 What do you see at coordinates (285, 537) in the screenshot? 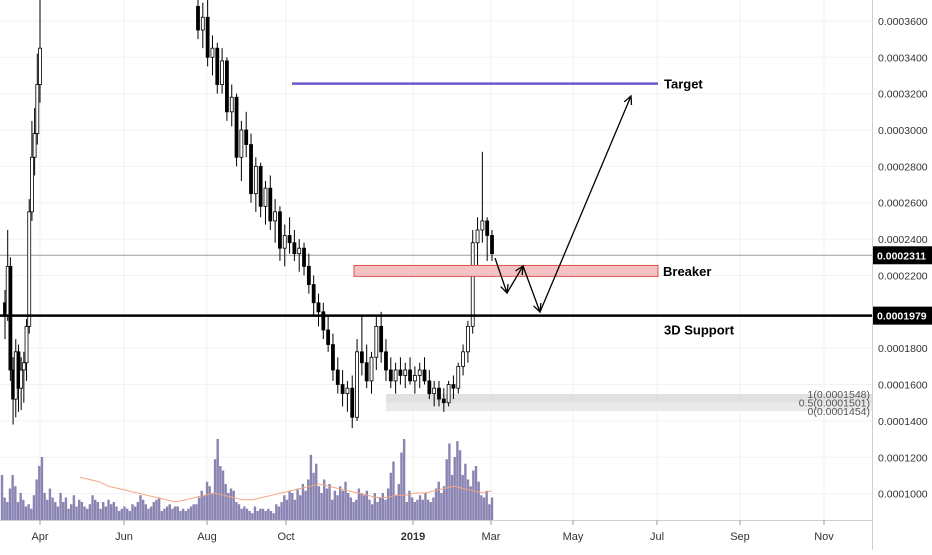
I see `time-tick-label: Oct` at bounding box center [285, 537].